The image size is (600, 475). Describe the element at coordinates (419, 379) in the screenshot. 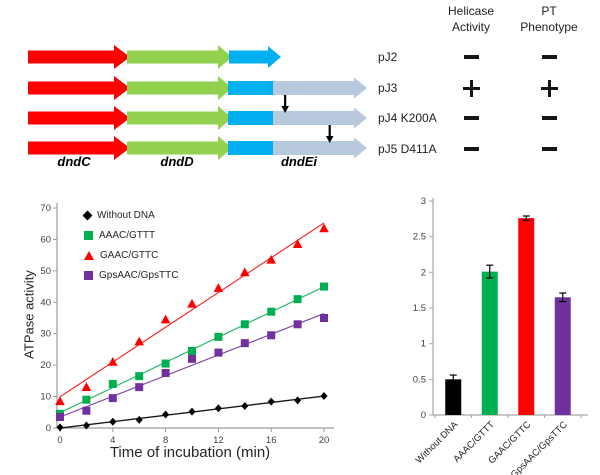

I see `y-tick-label: 0.5` at that location.